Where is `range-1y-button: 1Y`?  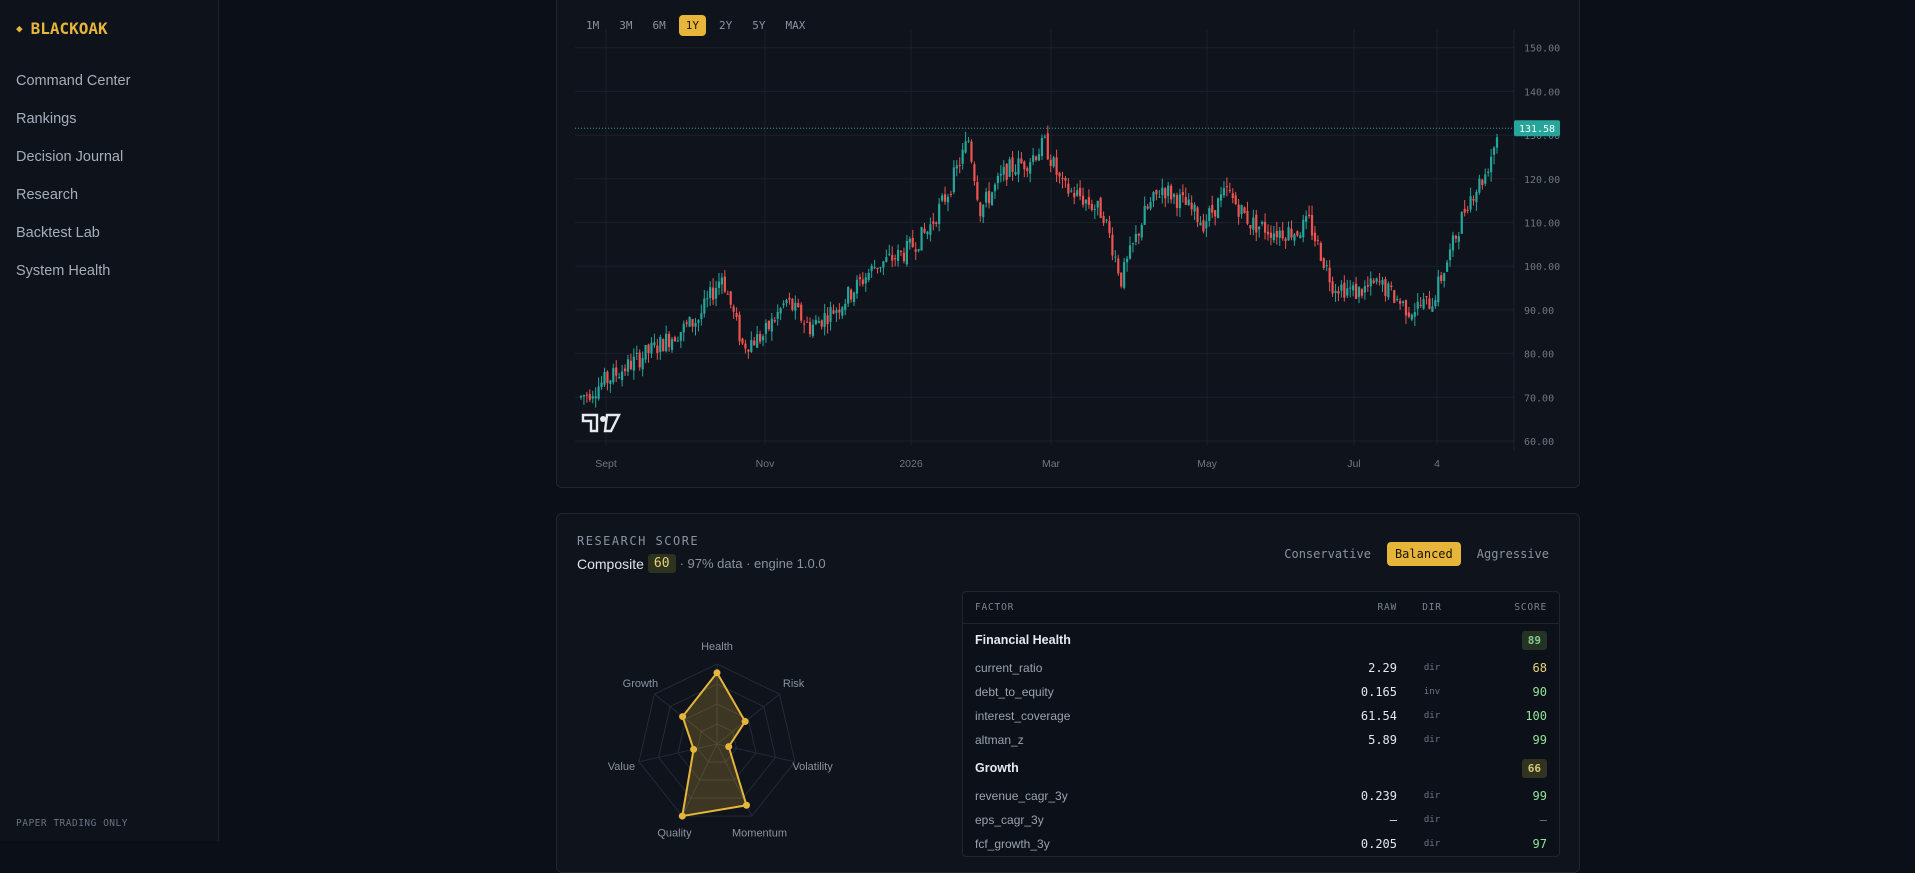
range-1y-button: 1Y is located at coordinates (692, 25).